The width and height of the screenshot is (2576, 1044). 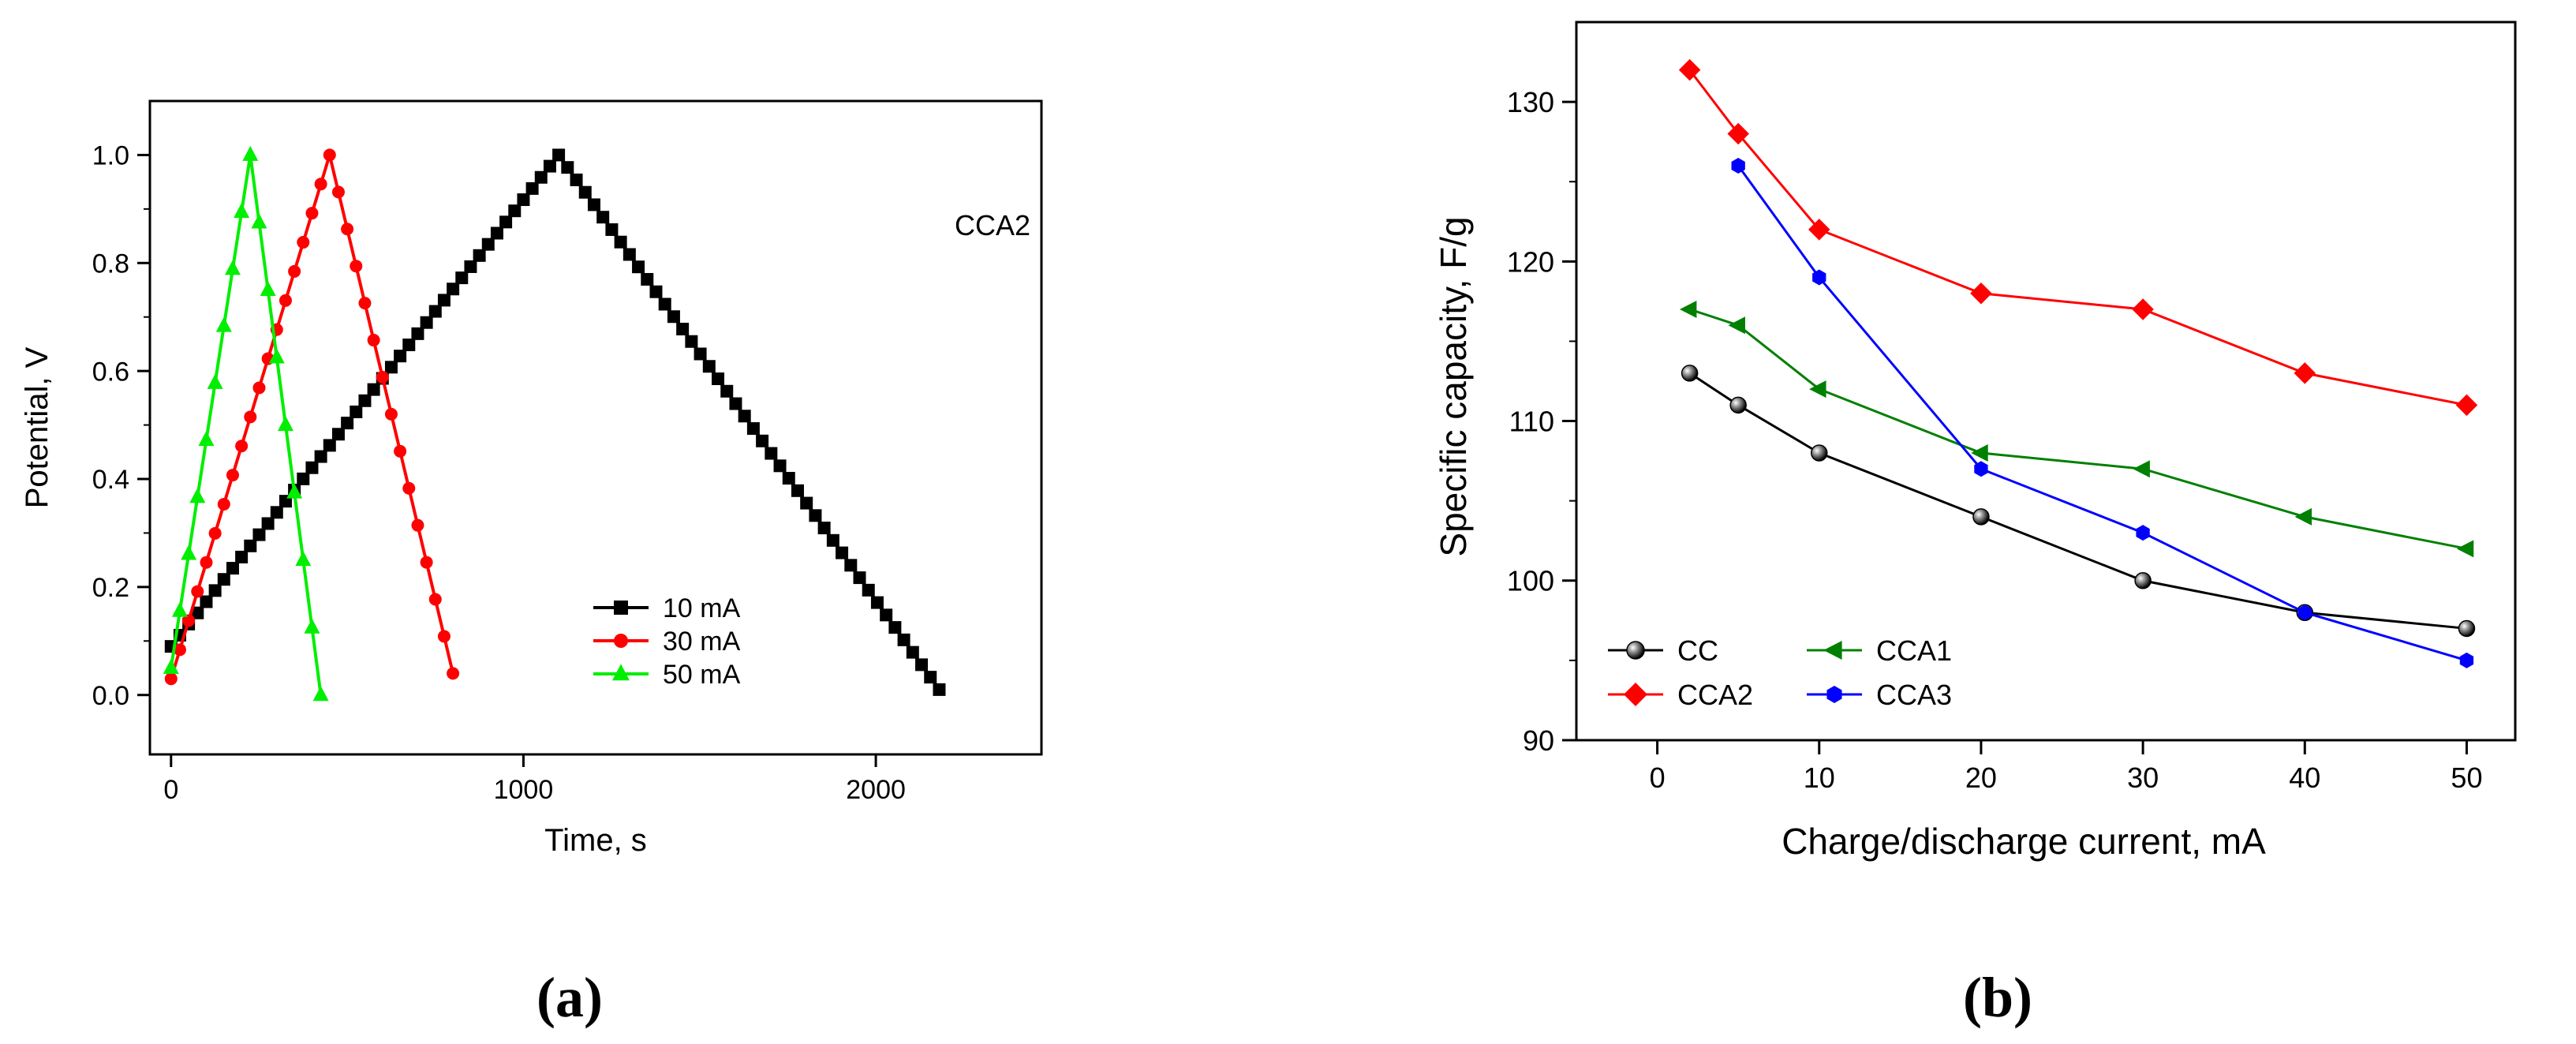 I want to click on panel-a-y-tick-label: 0.2, so click(x=110, y=588).